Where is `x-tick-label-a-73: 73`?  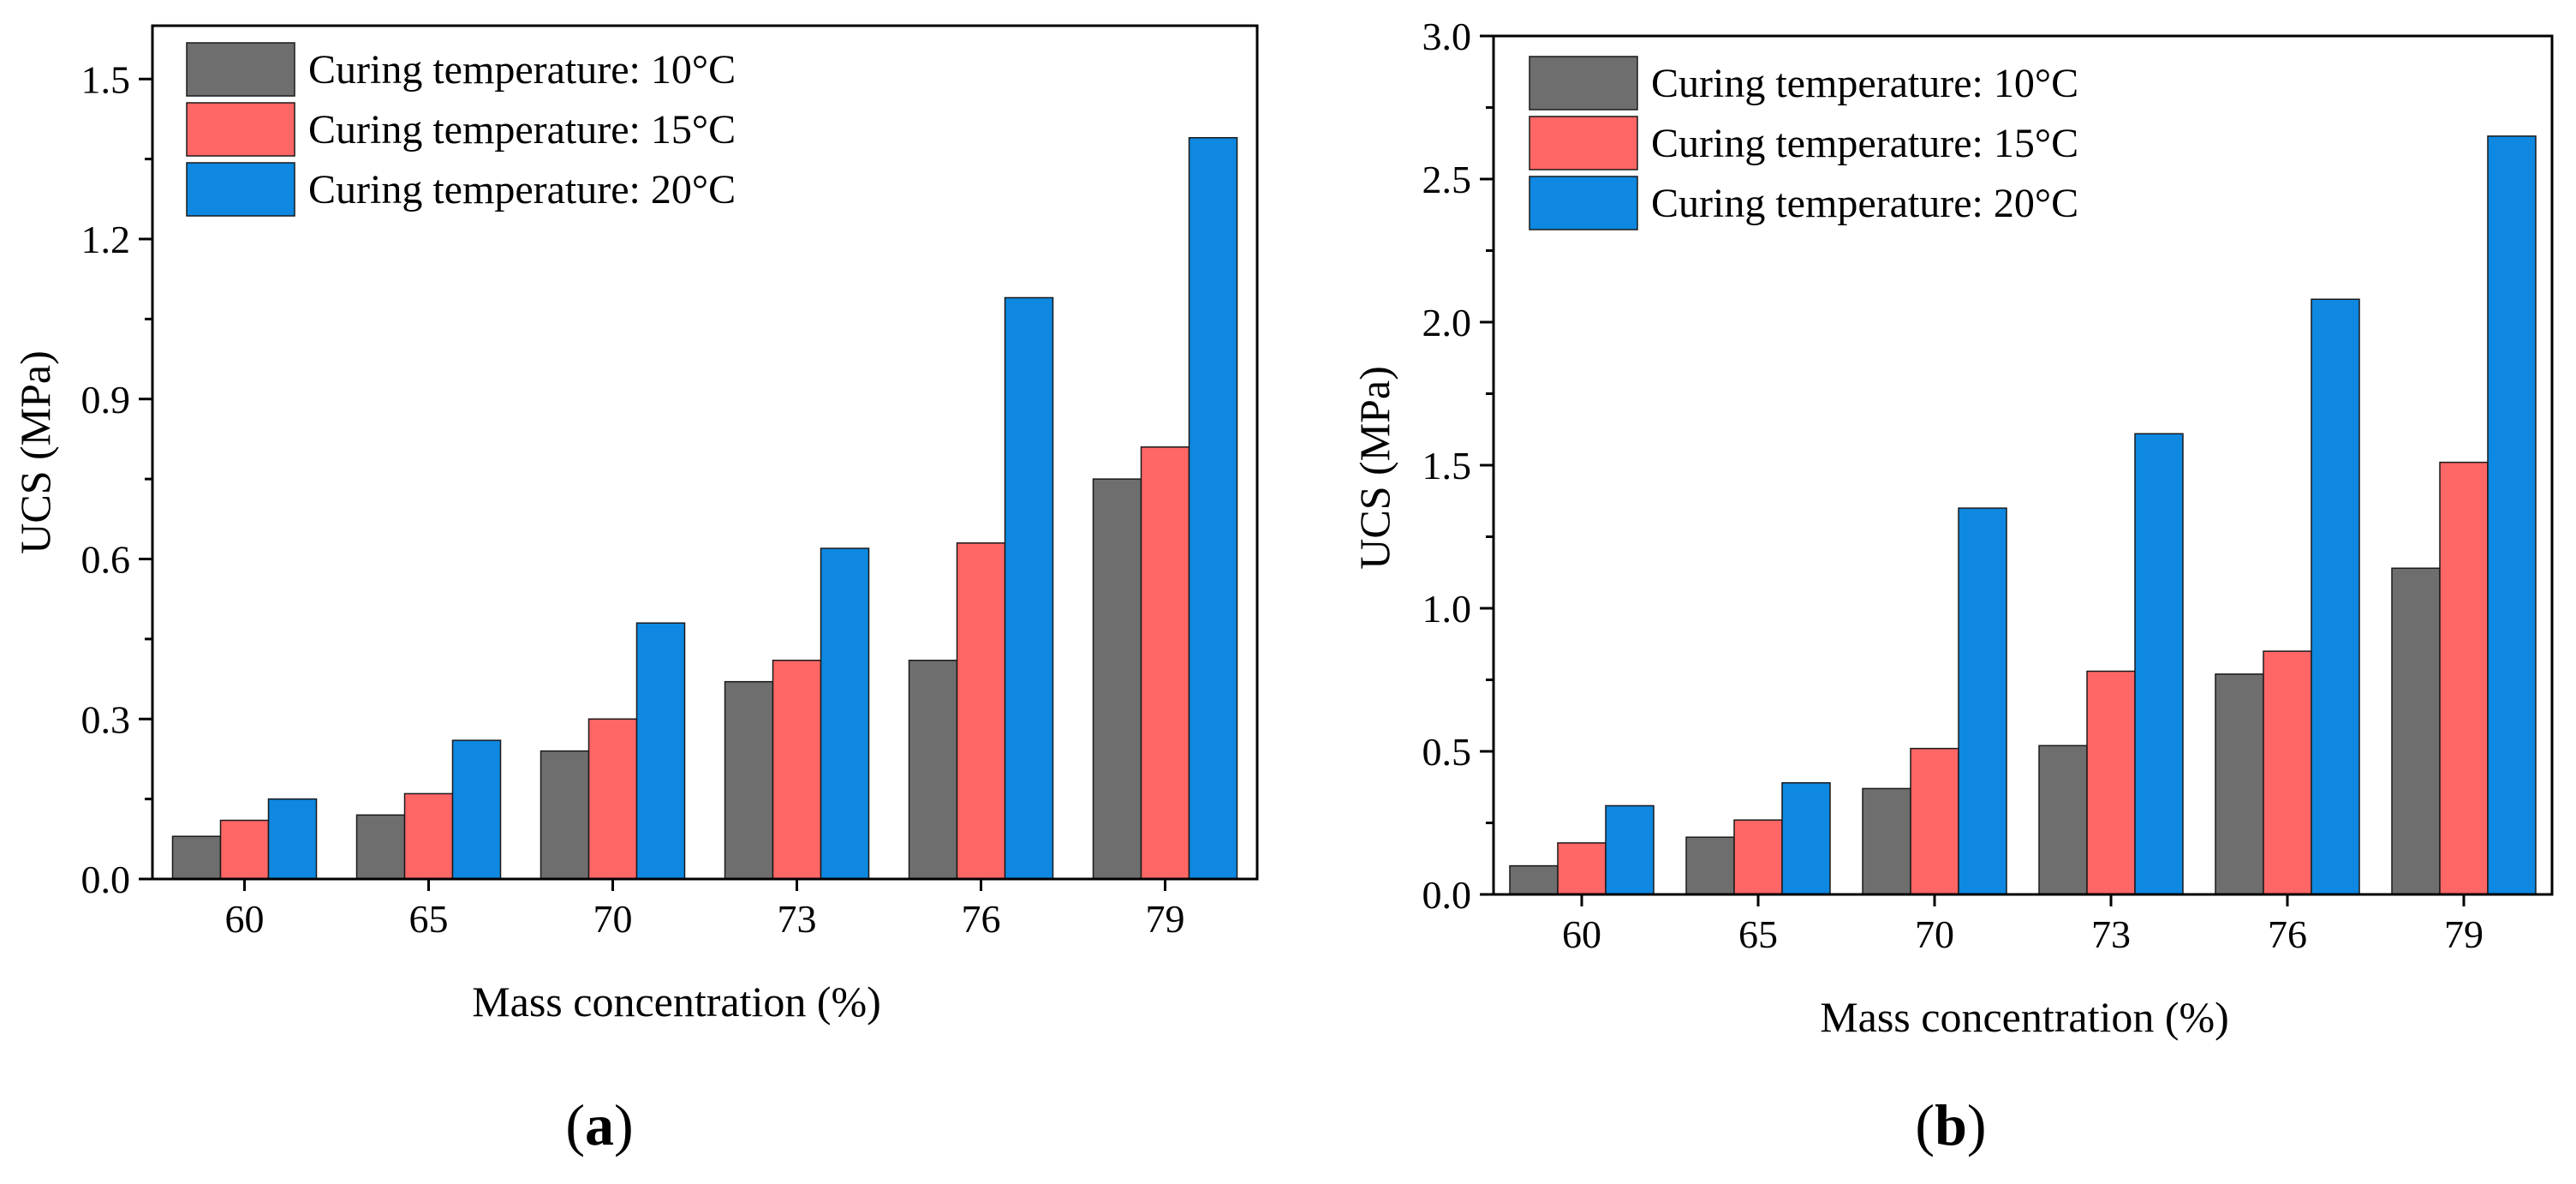 x-tick-label-a-73: 73 is located at coordinates (797, 919).